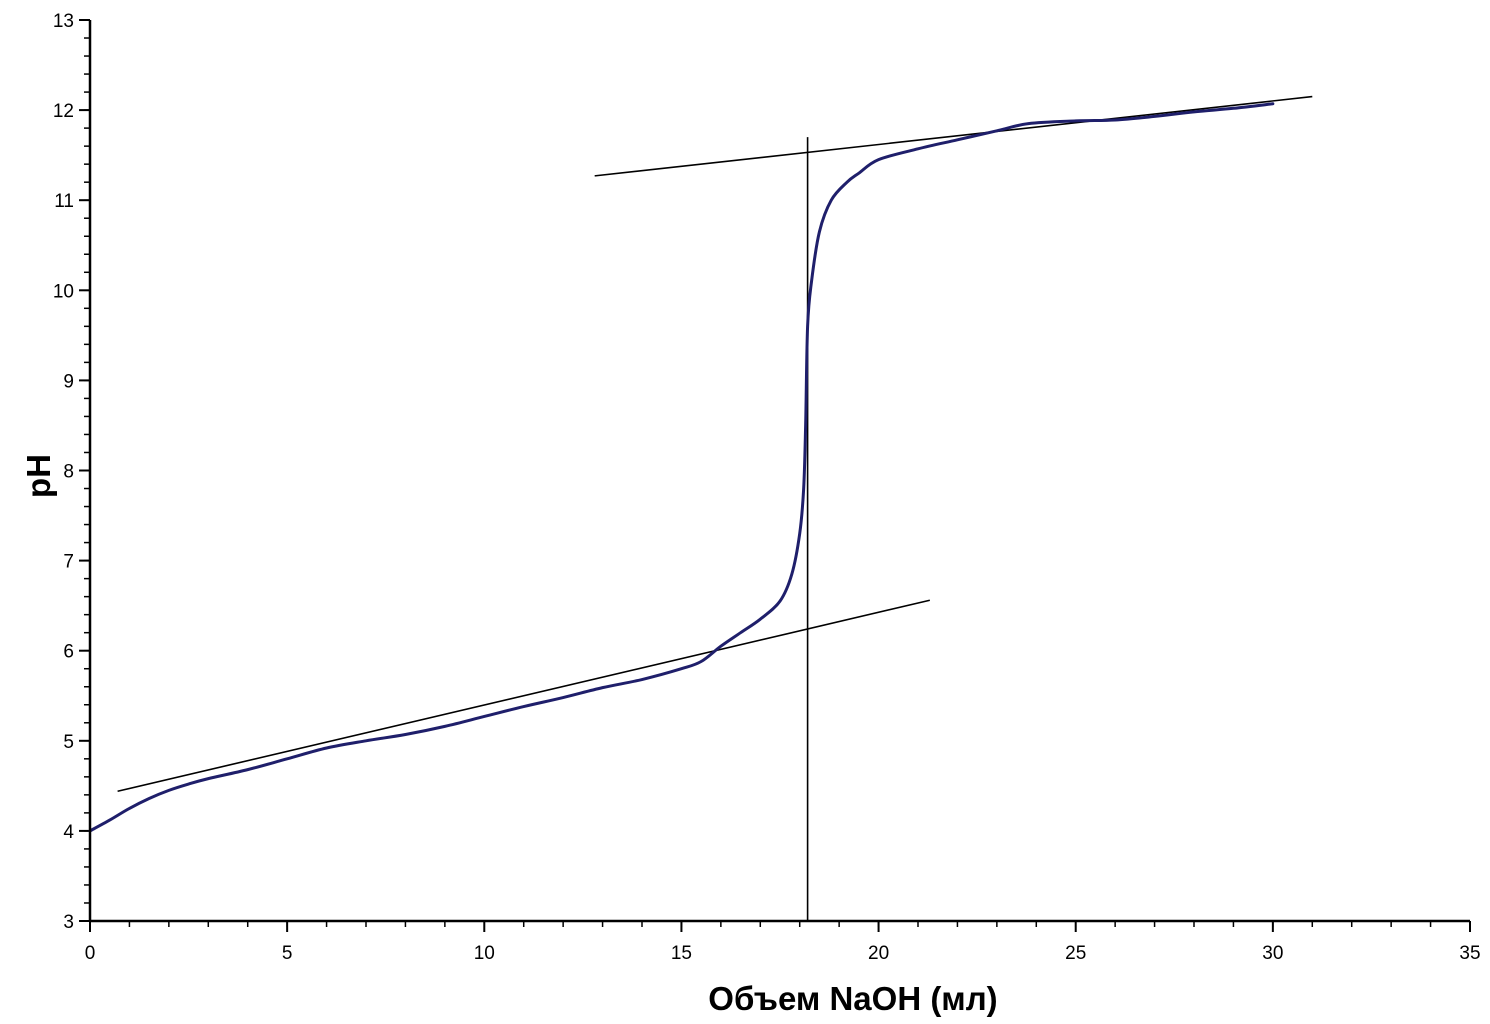 This screenshot has width=1490, height=1024. Describe the element at coordinates (63, 111) in the screenshot. I see `y-tick-label: 12` at that location.